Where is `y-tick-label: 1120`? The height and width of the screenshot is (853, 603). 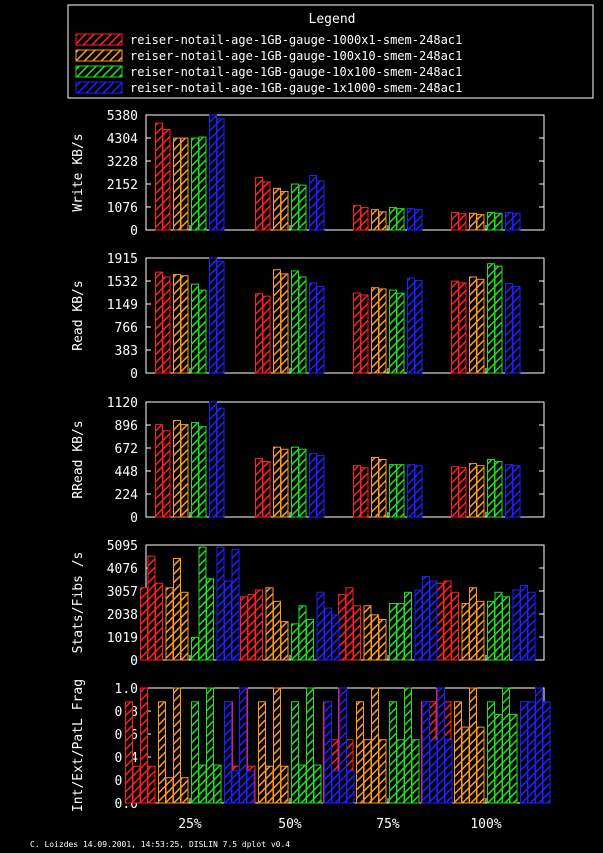 y-tick-label: 1120 is located at coordinates (122, 403).